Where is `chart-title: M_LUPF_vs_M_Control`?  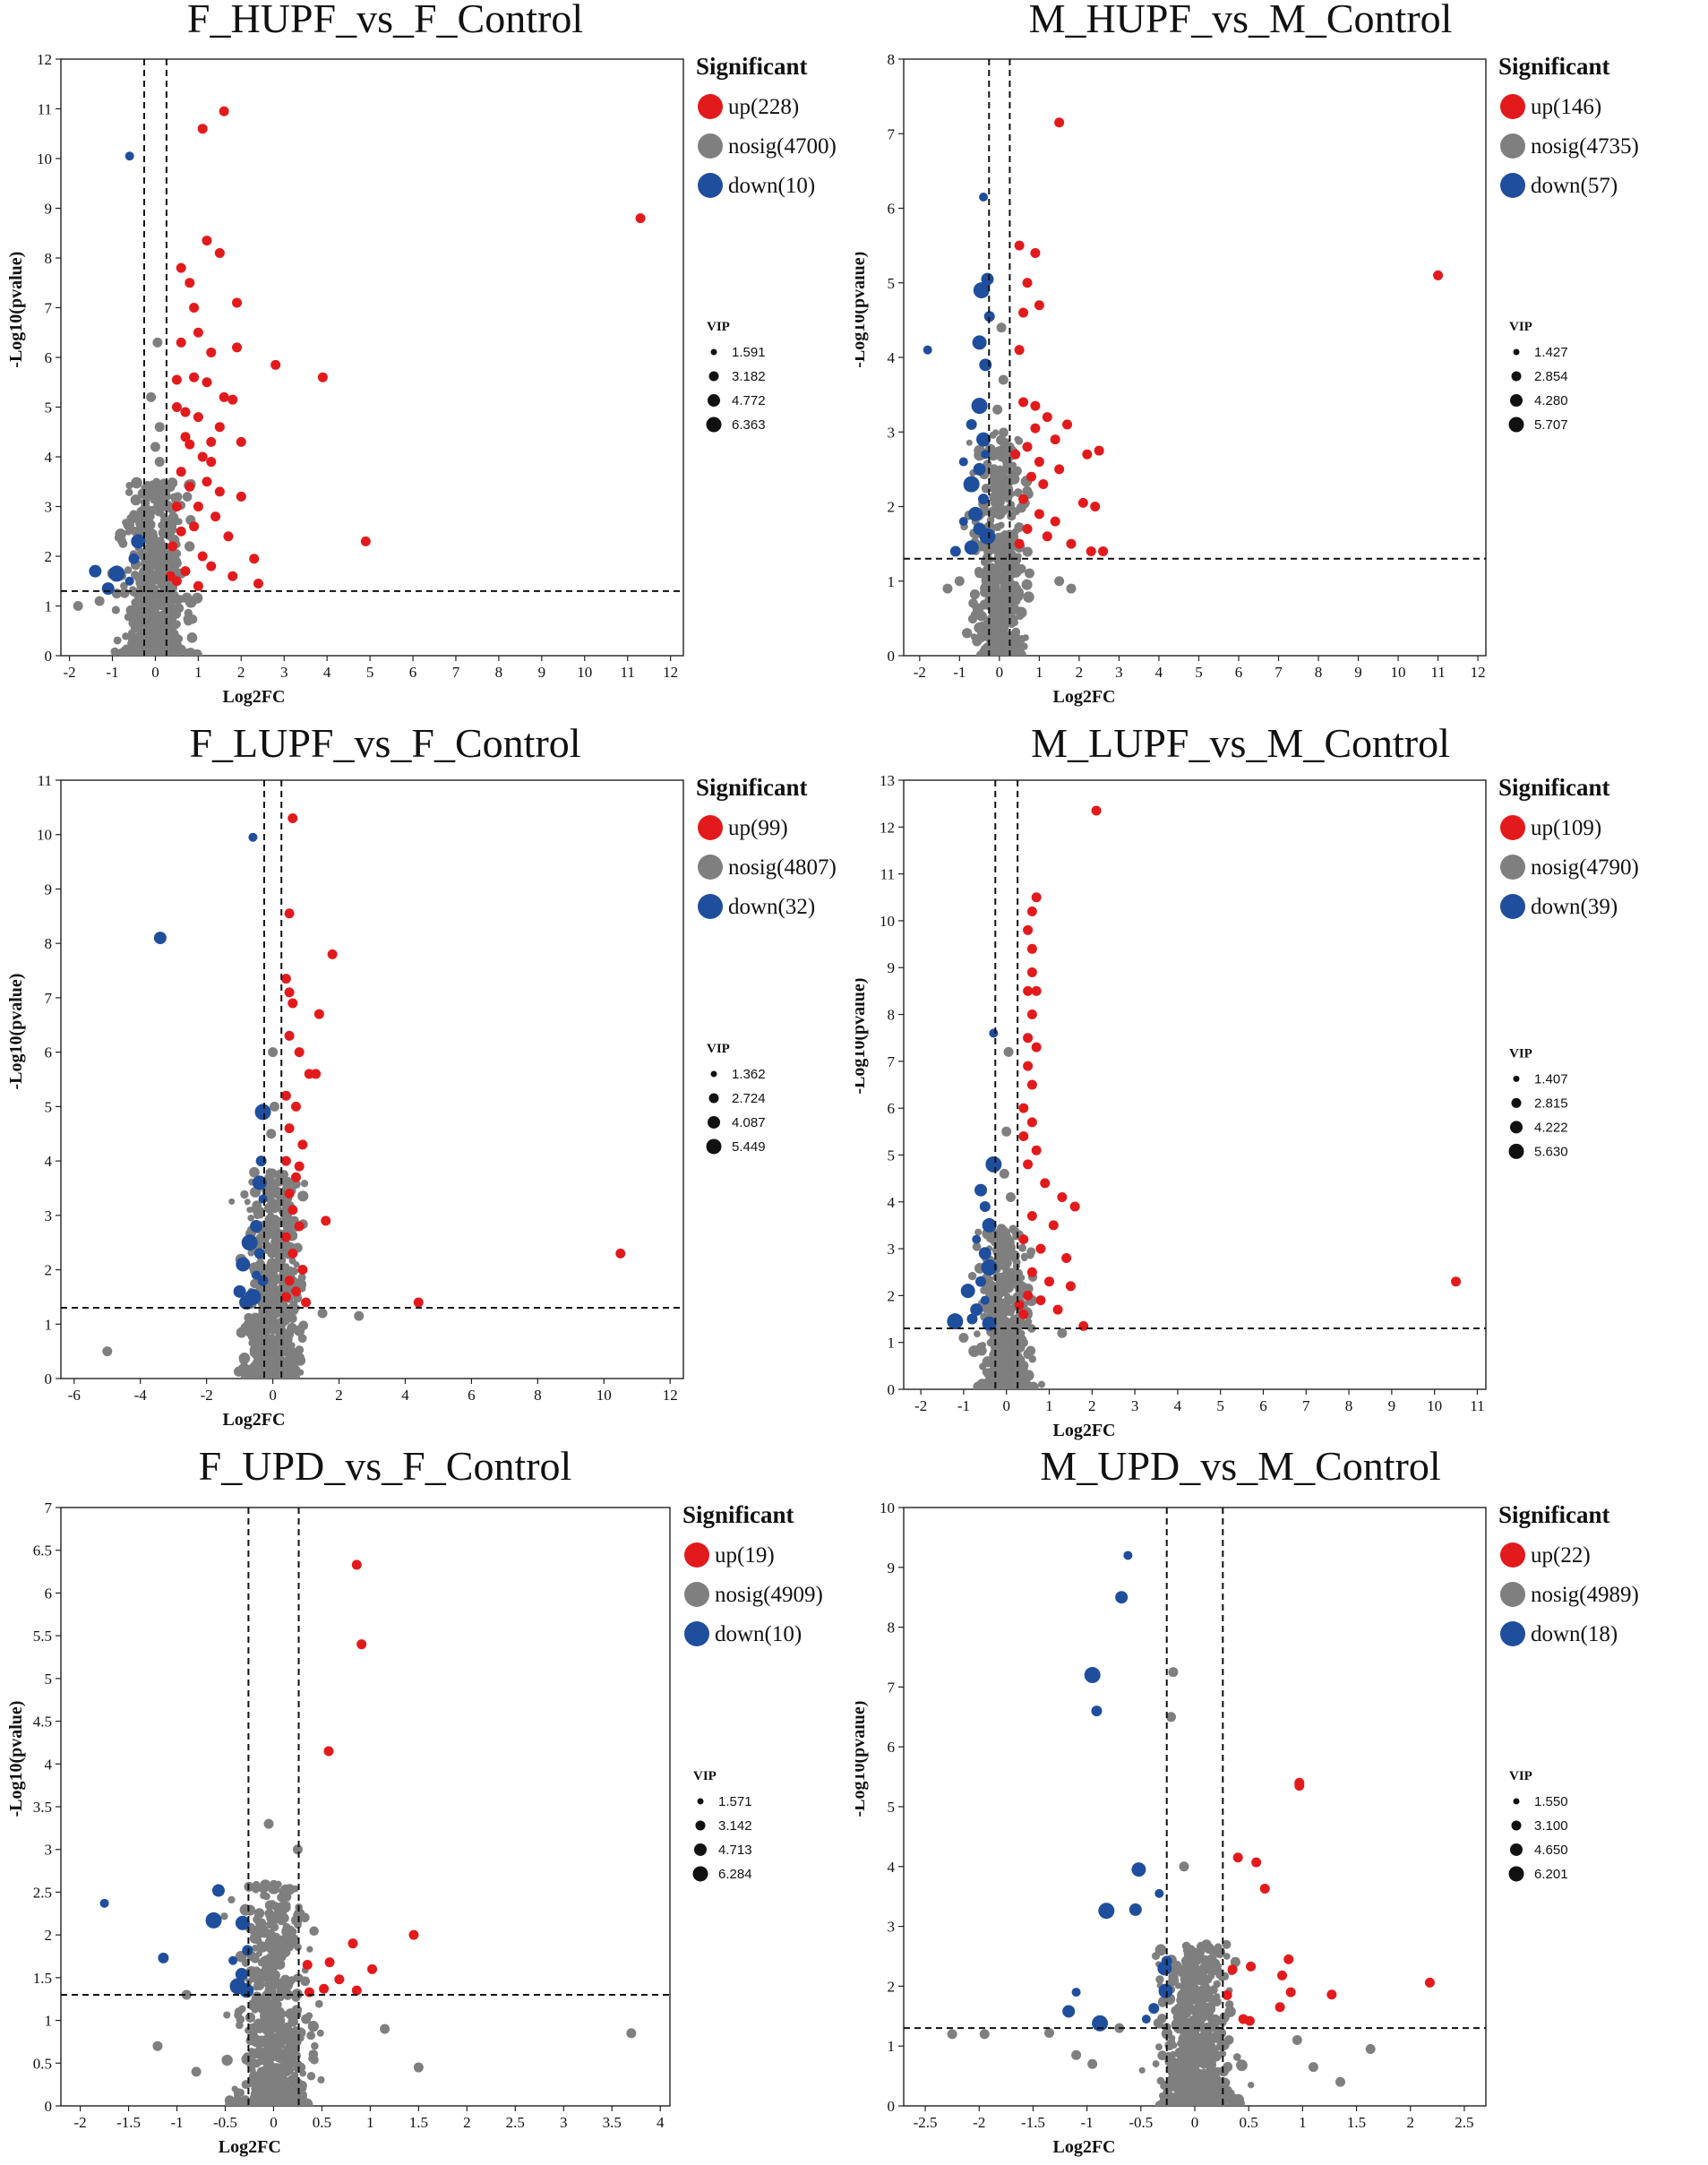
chart-title: M_LUPF_vs_M_Control is located at coordinates (1240, 743).